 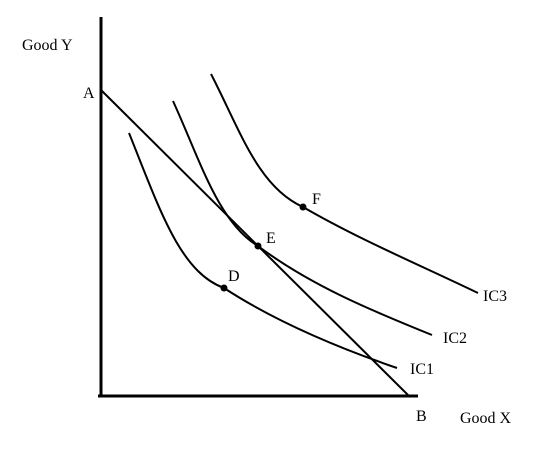 I want to click on budget-start-label: A, so click(x=89, y=93).